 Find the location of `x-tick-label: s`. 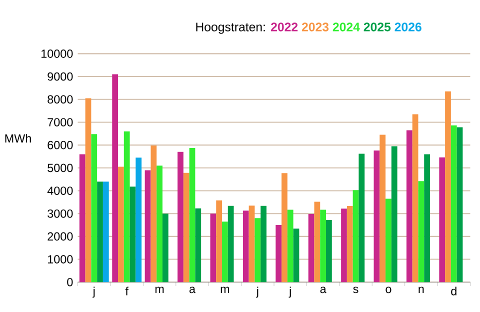

x-tick-label: s is located at coordinates (355, 289).